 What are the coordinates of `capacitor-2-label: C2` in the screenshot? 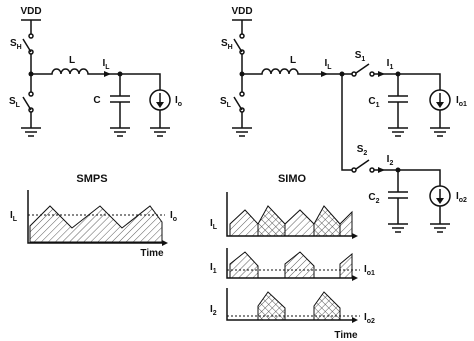 It's located at (373, 198).